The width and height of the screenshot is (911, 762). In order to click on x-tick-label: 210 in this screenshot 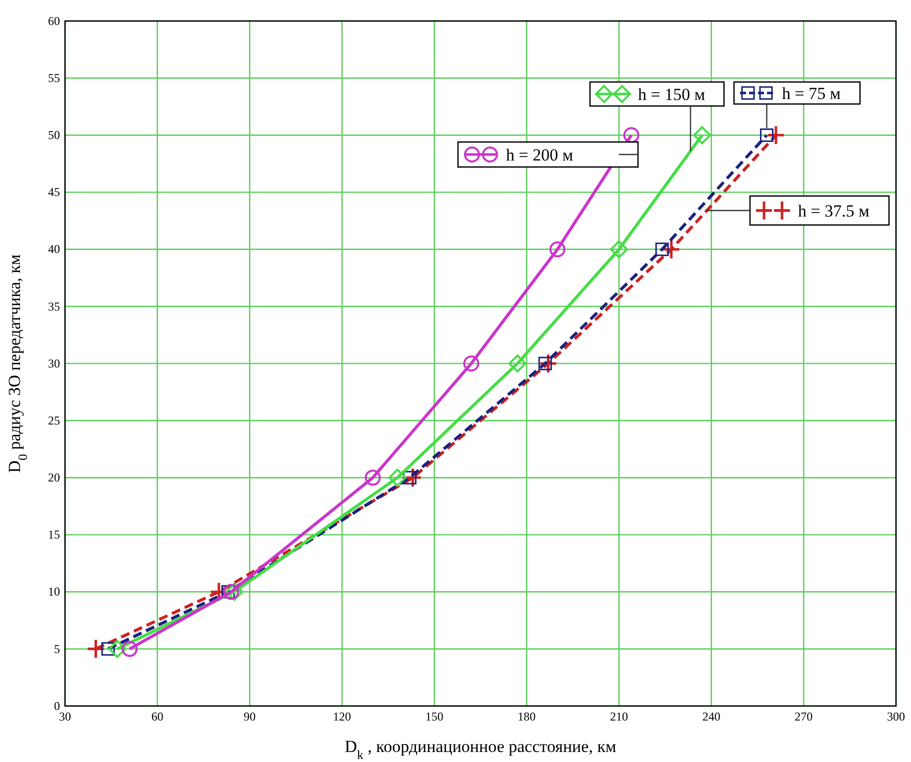, I will do `click(619, 717)`.